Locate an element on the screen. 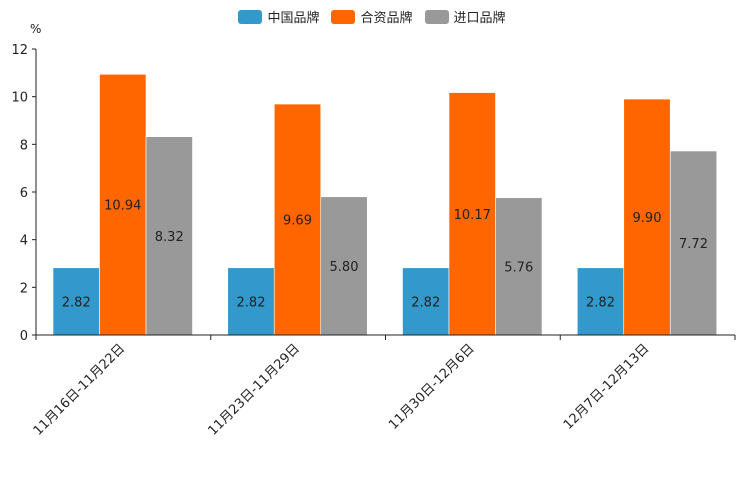 Image resolution: width=744 pixels, height=496 pixels. data-label-2-2: 5.76 is located at coordinates (518, 267).